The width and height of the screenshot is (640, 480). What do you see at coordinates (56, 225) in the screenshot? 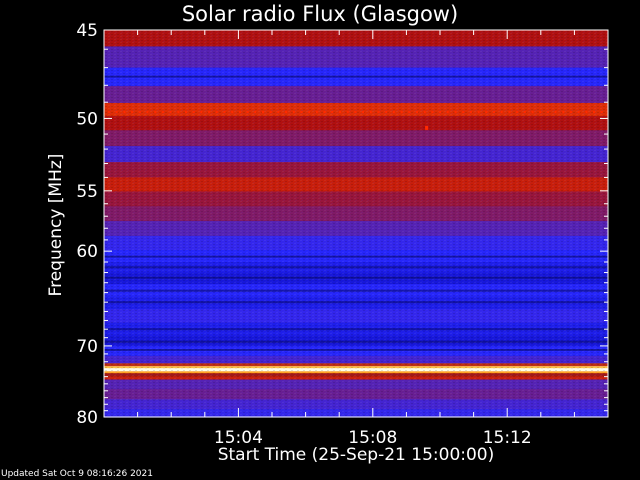
I see `y-axis-label: Frequency [MHz]` at bounding box center [56, 225].